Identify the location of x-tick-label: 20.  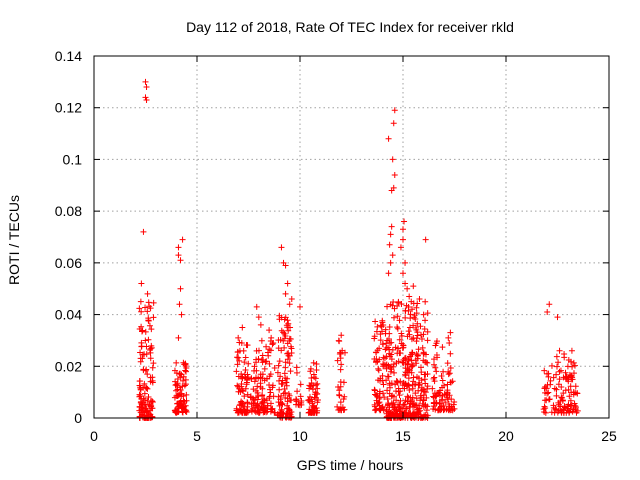
(506, 436).